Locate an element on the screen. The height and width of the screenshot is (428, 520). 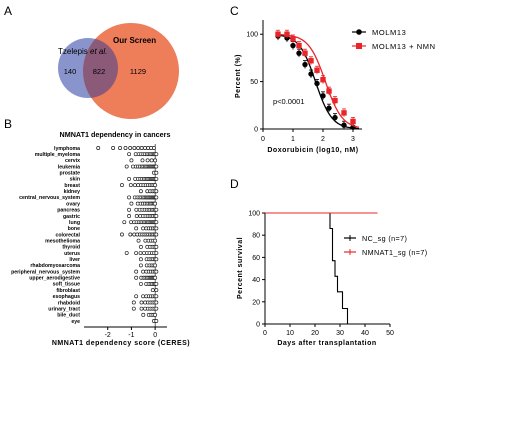
dose-x-tick-label: 2 is located at coordinates (323, 139).